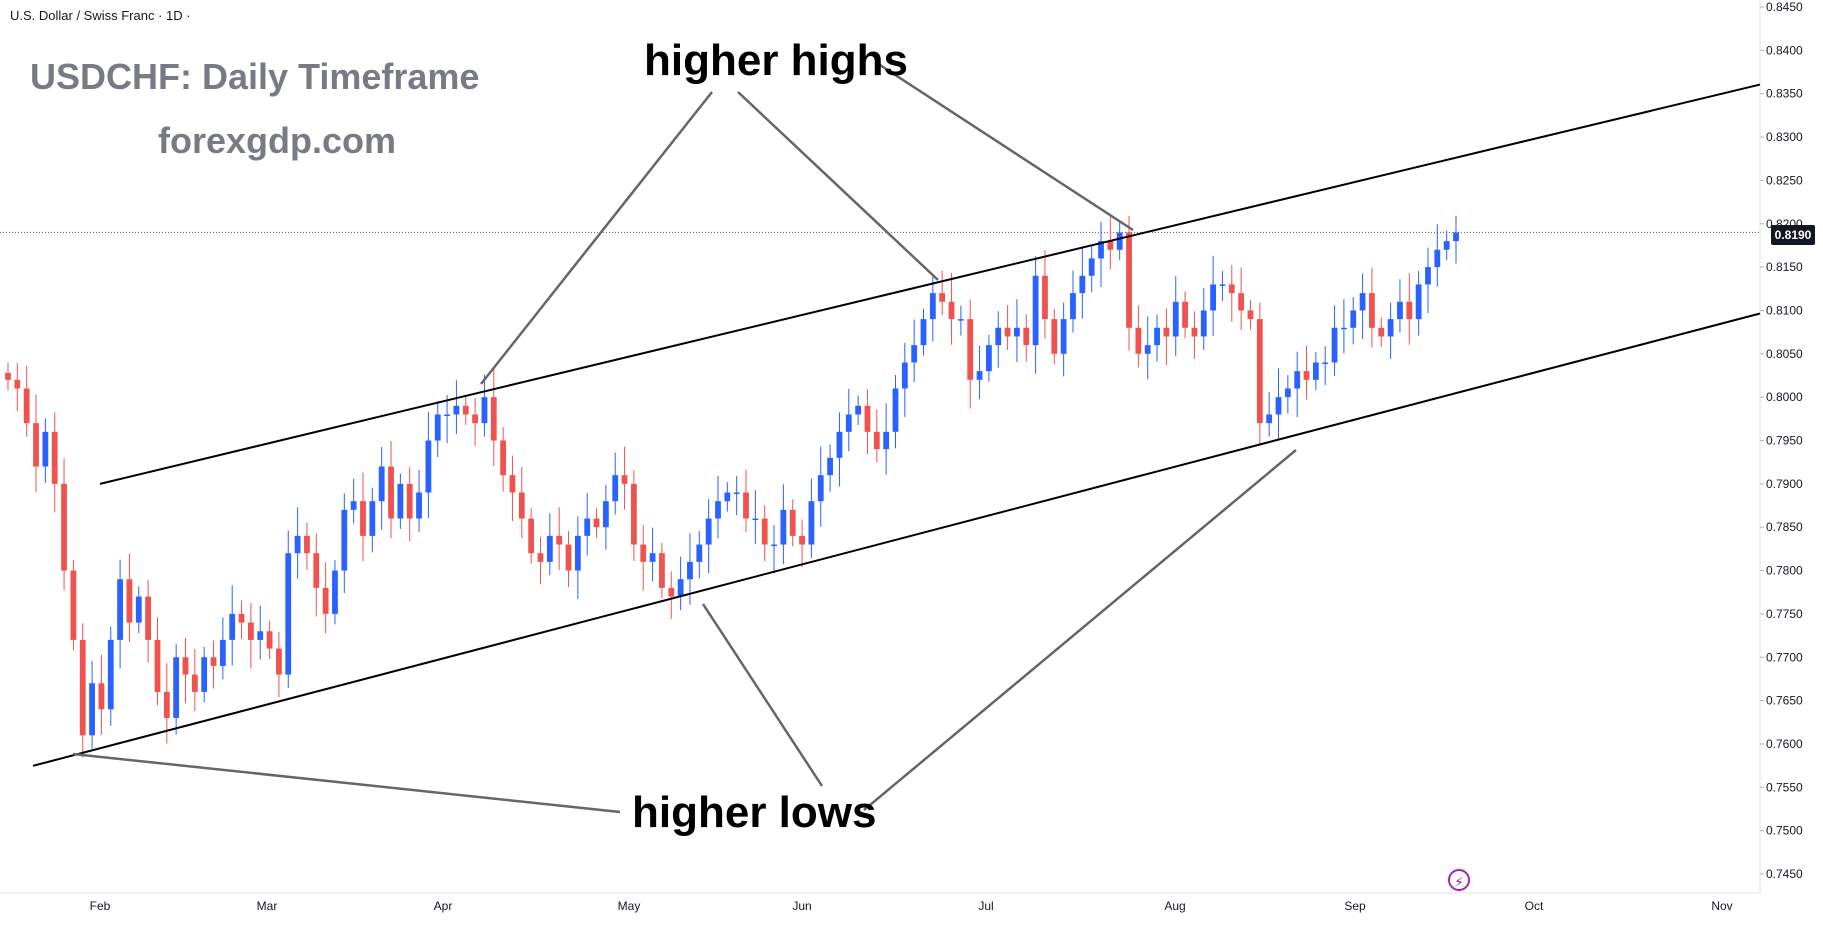 The width and height of the screenshot is (1823, 925). I want to click on y-tick-label: 0.8150, so click(1784, 267).